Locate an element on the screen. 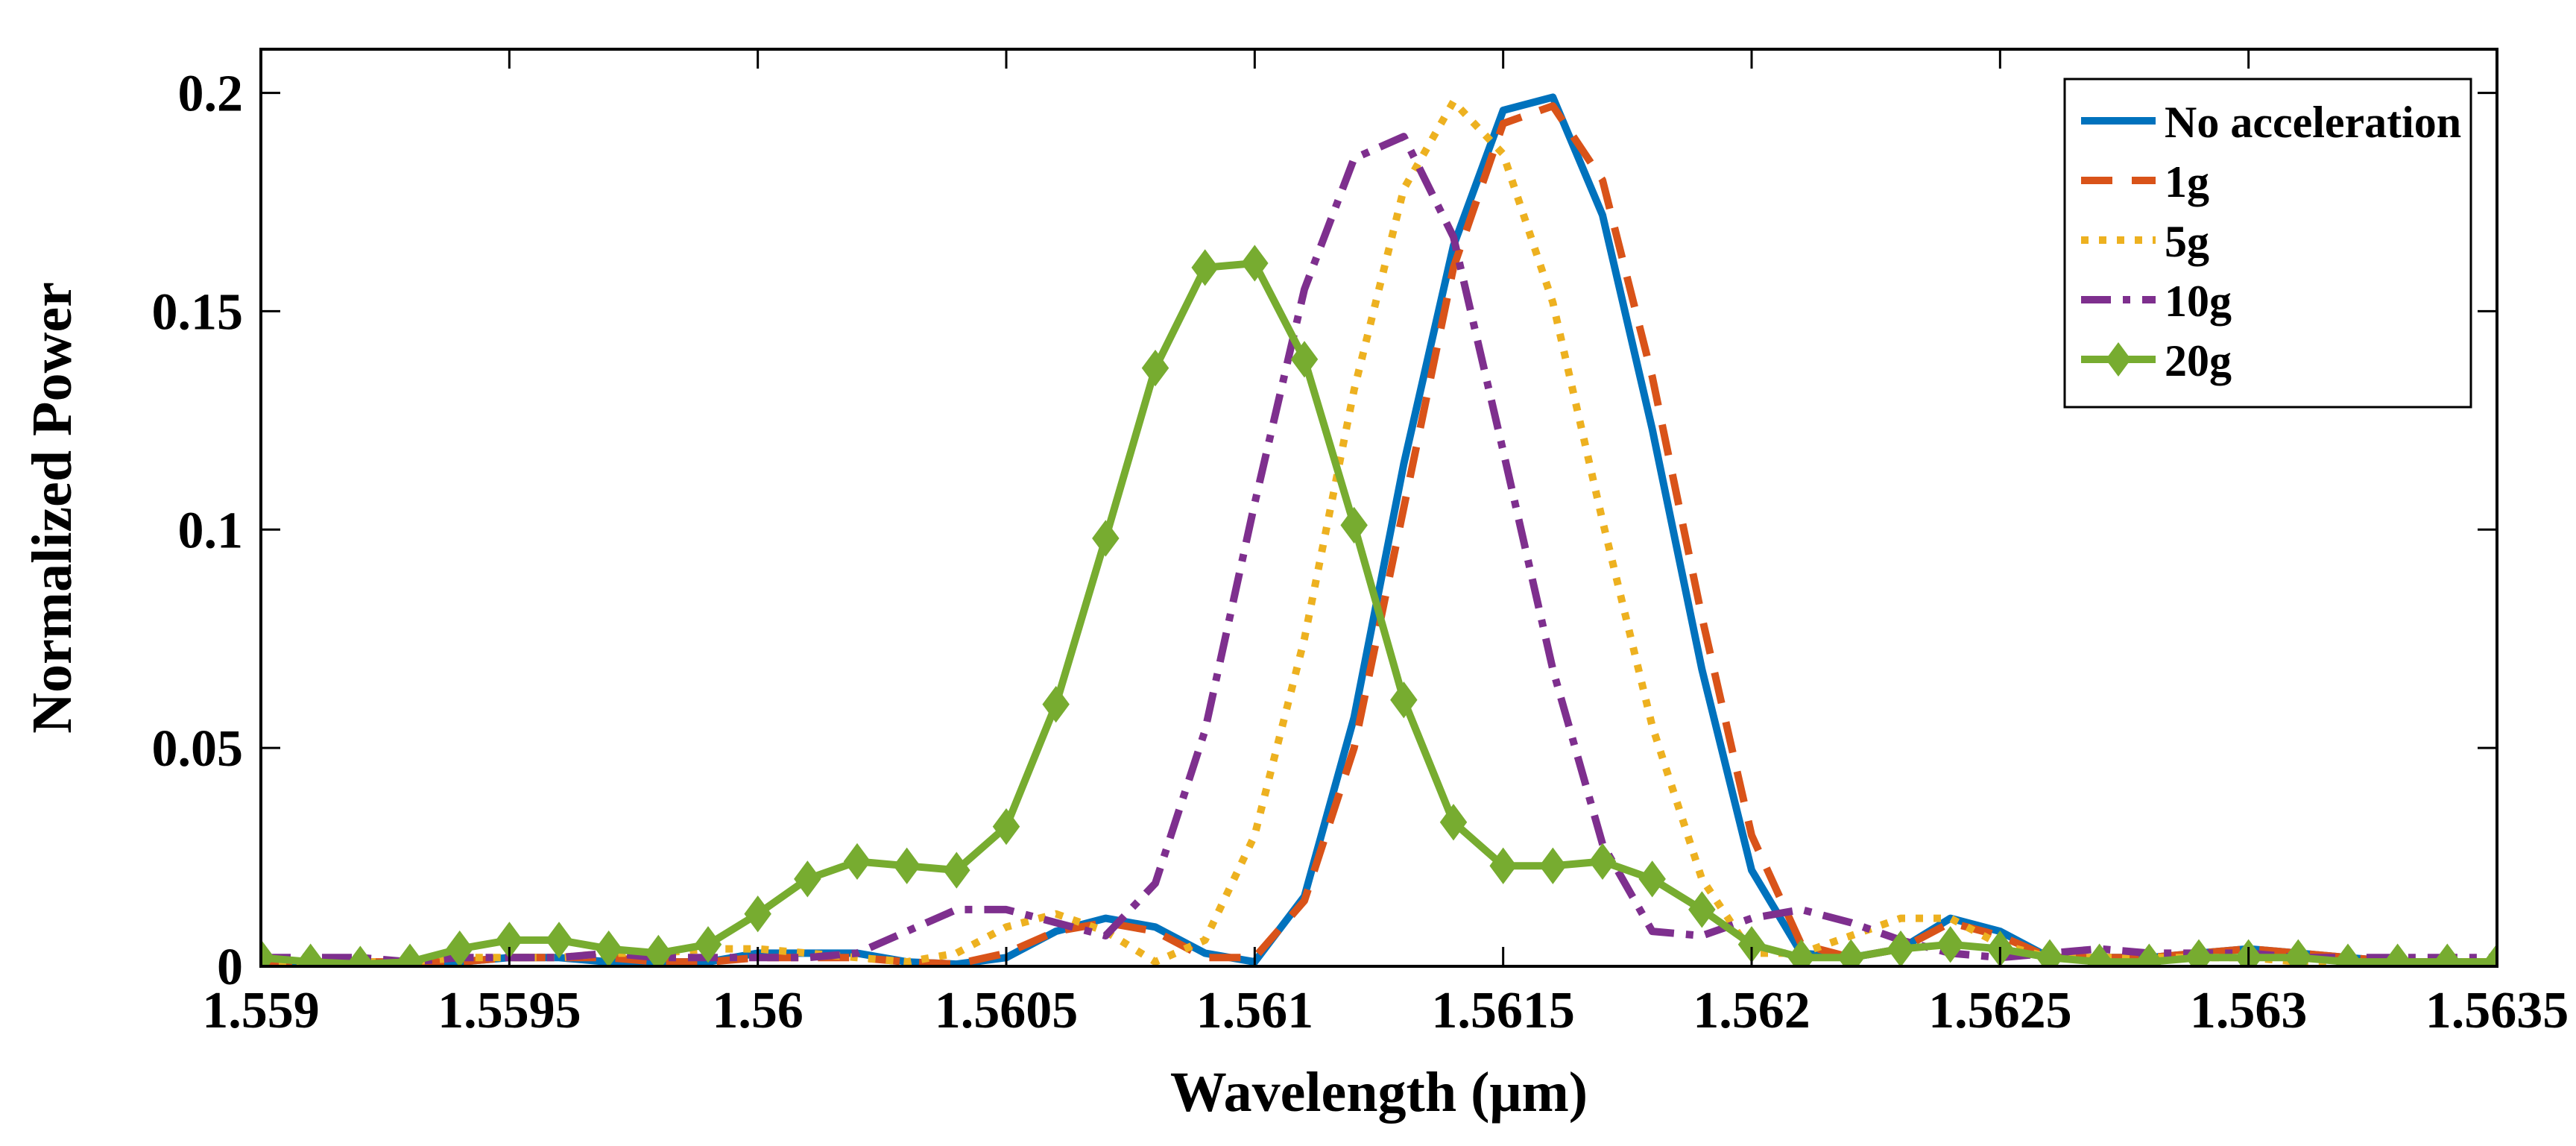 The width and height of the screenshot is (2576, 1146). x-tick-label: 1.56 is located at coordinates (758, 1011).